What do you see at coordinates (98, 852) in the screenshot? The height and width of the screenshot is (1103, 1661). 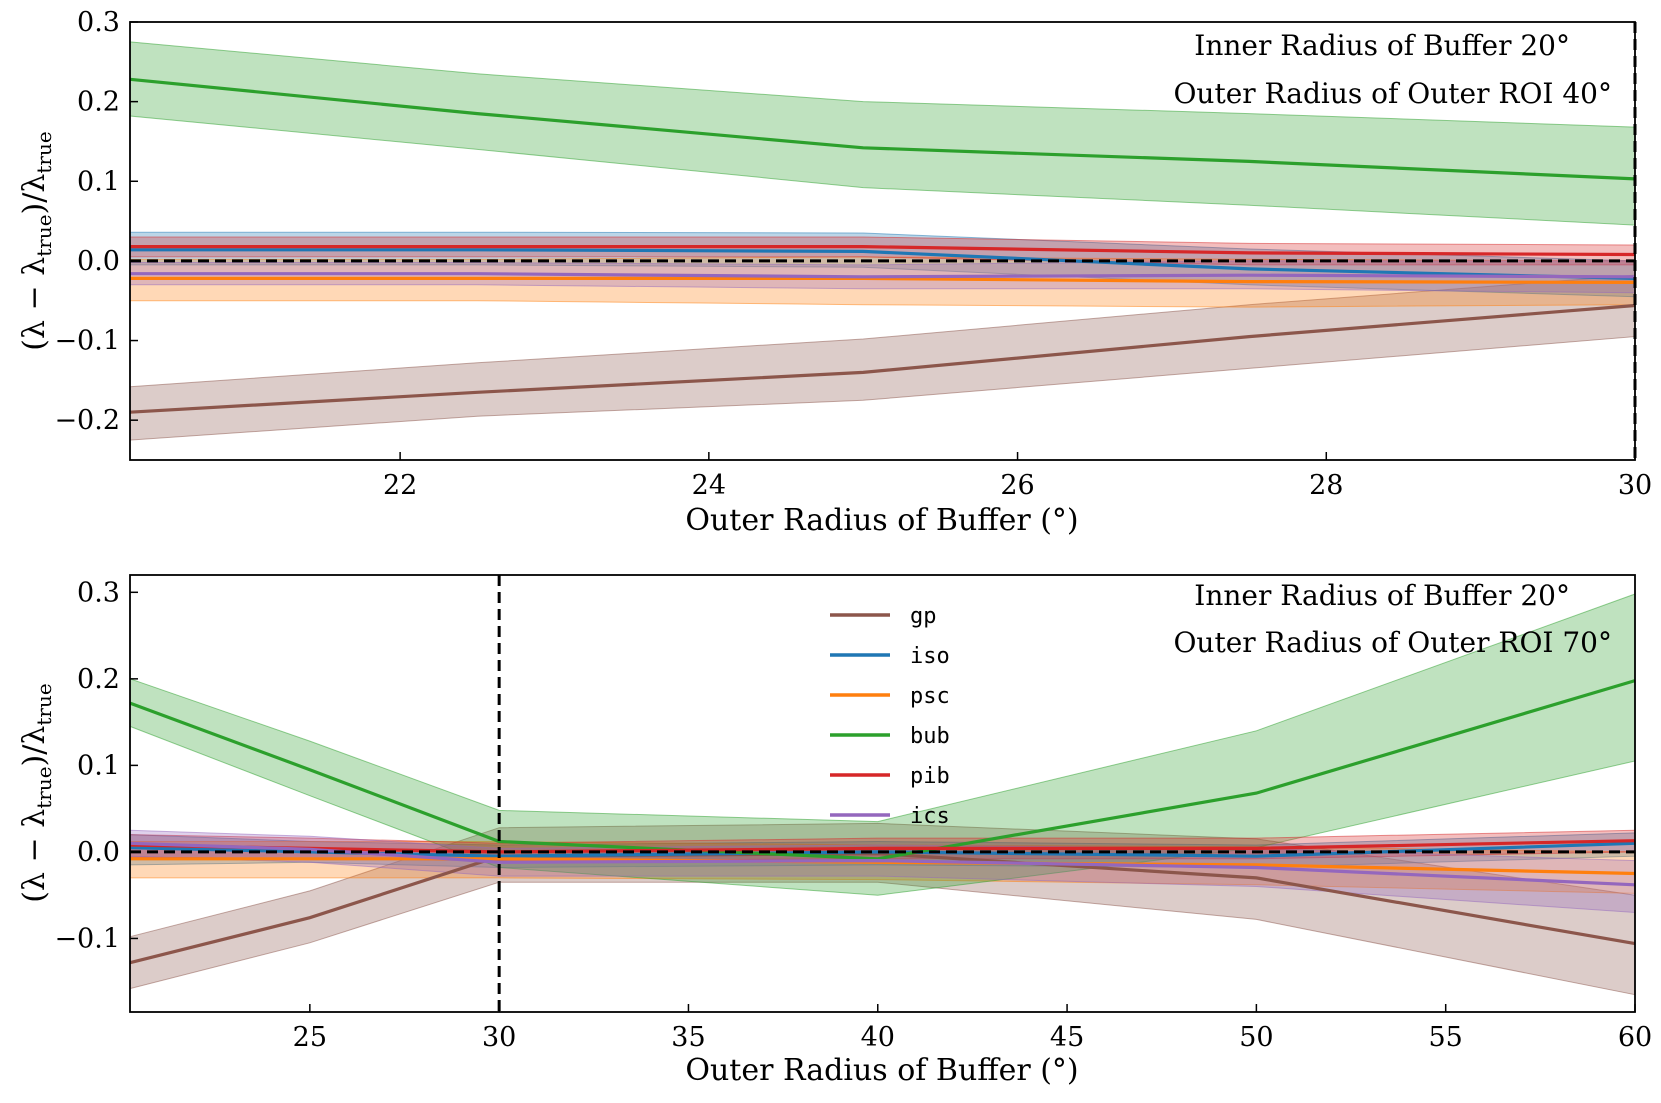 I see `bottom-y-tick-label: 0.0` at bounding box center [98, 852].